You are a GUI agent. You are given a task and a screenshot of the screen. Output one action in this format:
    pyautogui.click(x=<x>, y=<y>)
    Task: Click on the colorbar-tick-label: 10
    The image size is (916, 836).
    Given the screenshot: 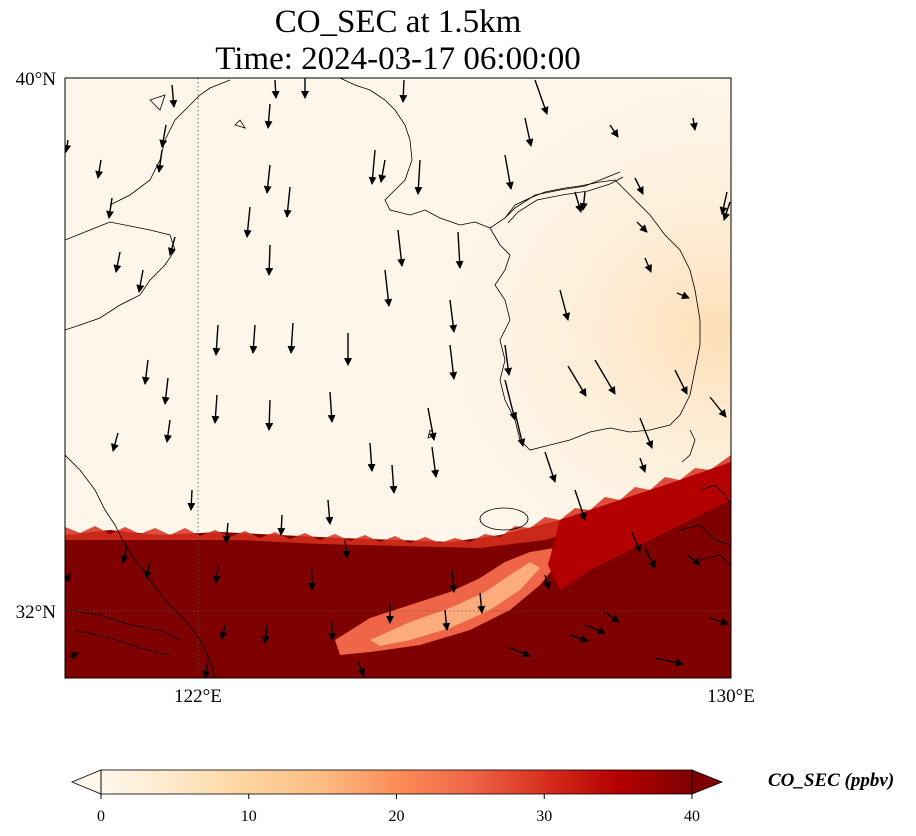 What is the action you would take?
    pyautogui.click(x=249, y=816)
    